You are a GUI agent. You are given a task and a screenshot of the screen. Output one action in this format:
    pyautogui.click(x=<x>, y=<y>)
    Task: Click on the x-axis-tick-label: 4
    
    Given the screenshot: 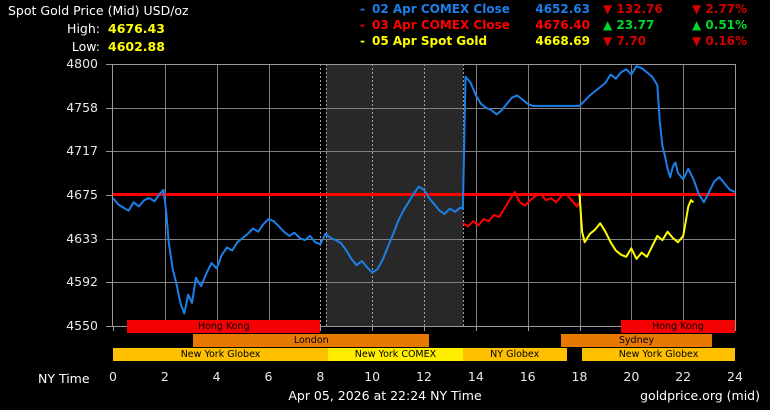 What is the action you would take?
    pyautogui.click(x=216, y=376)
    